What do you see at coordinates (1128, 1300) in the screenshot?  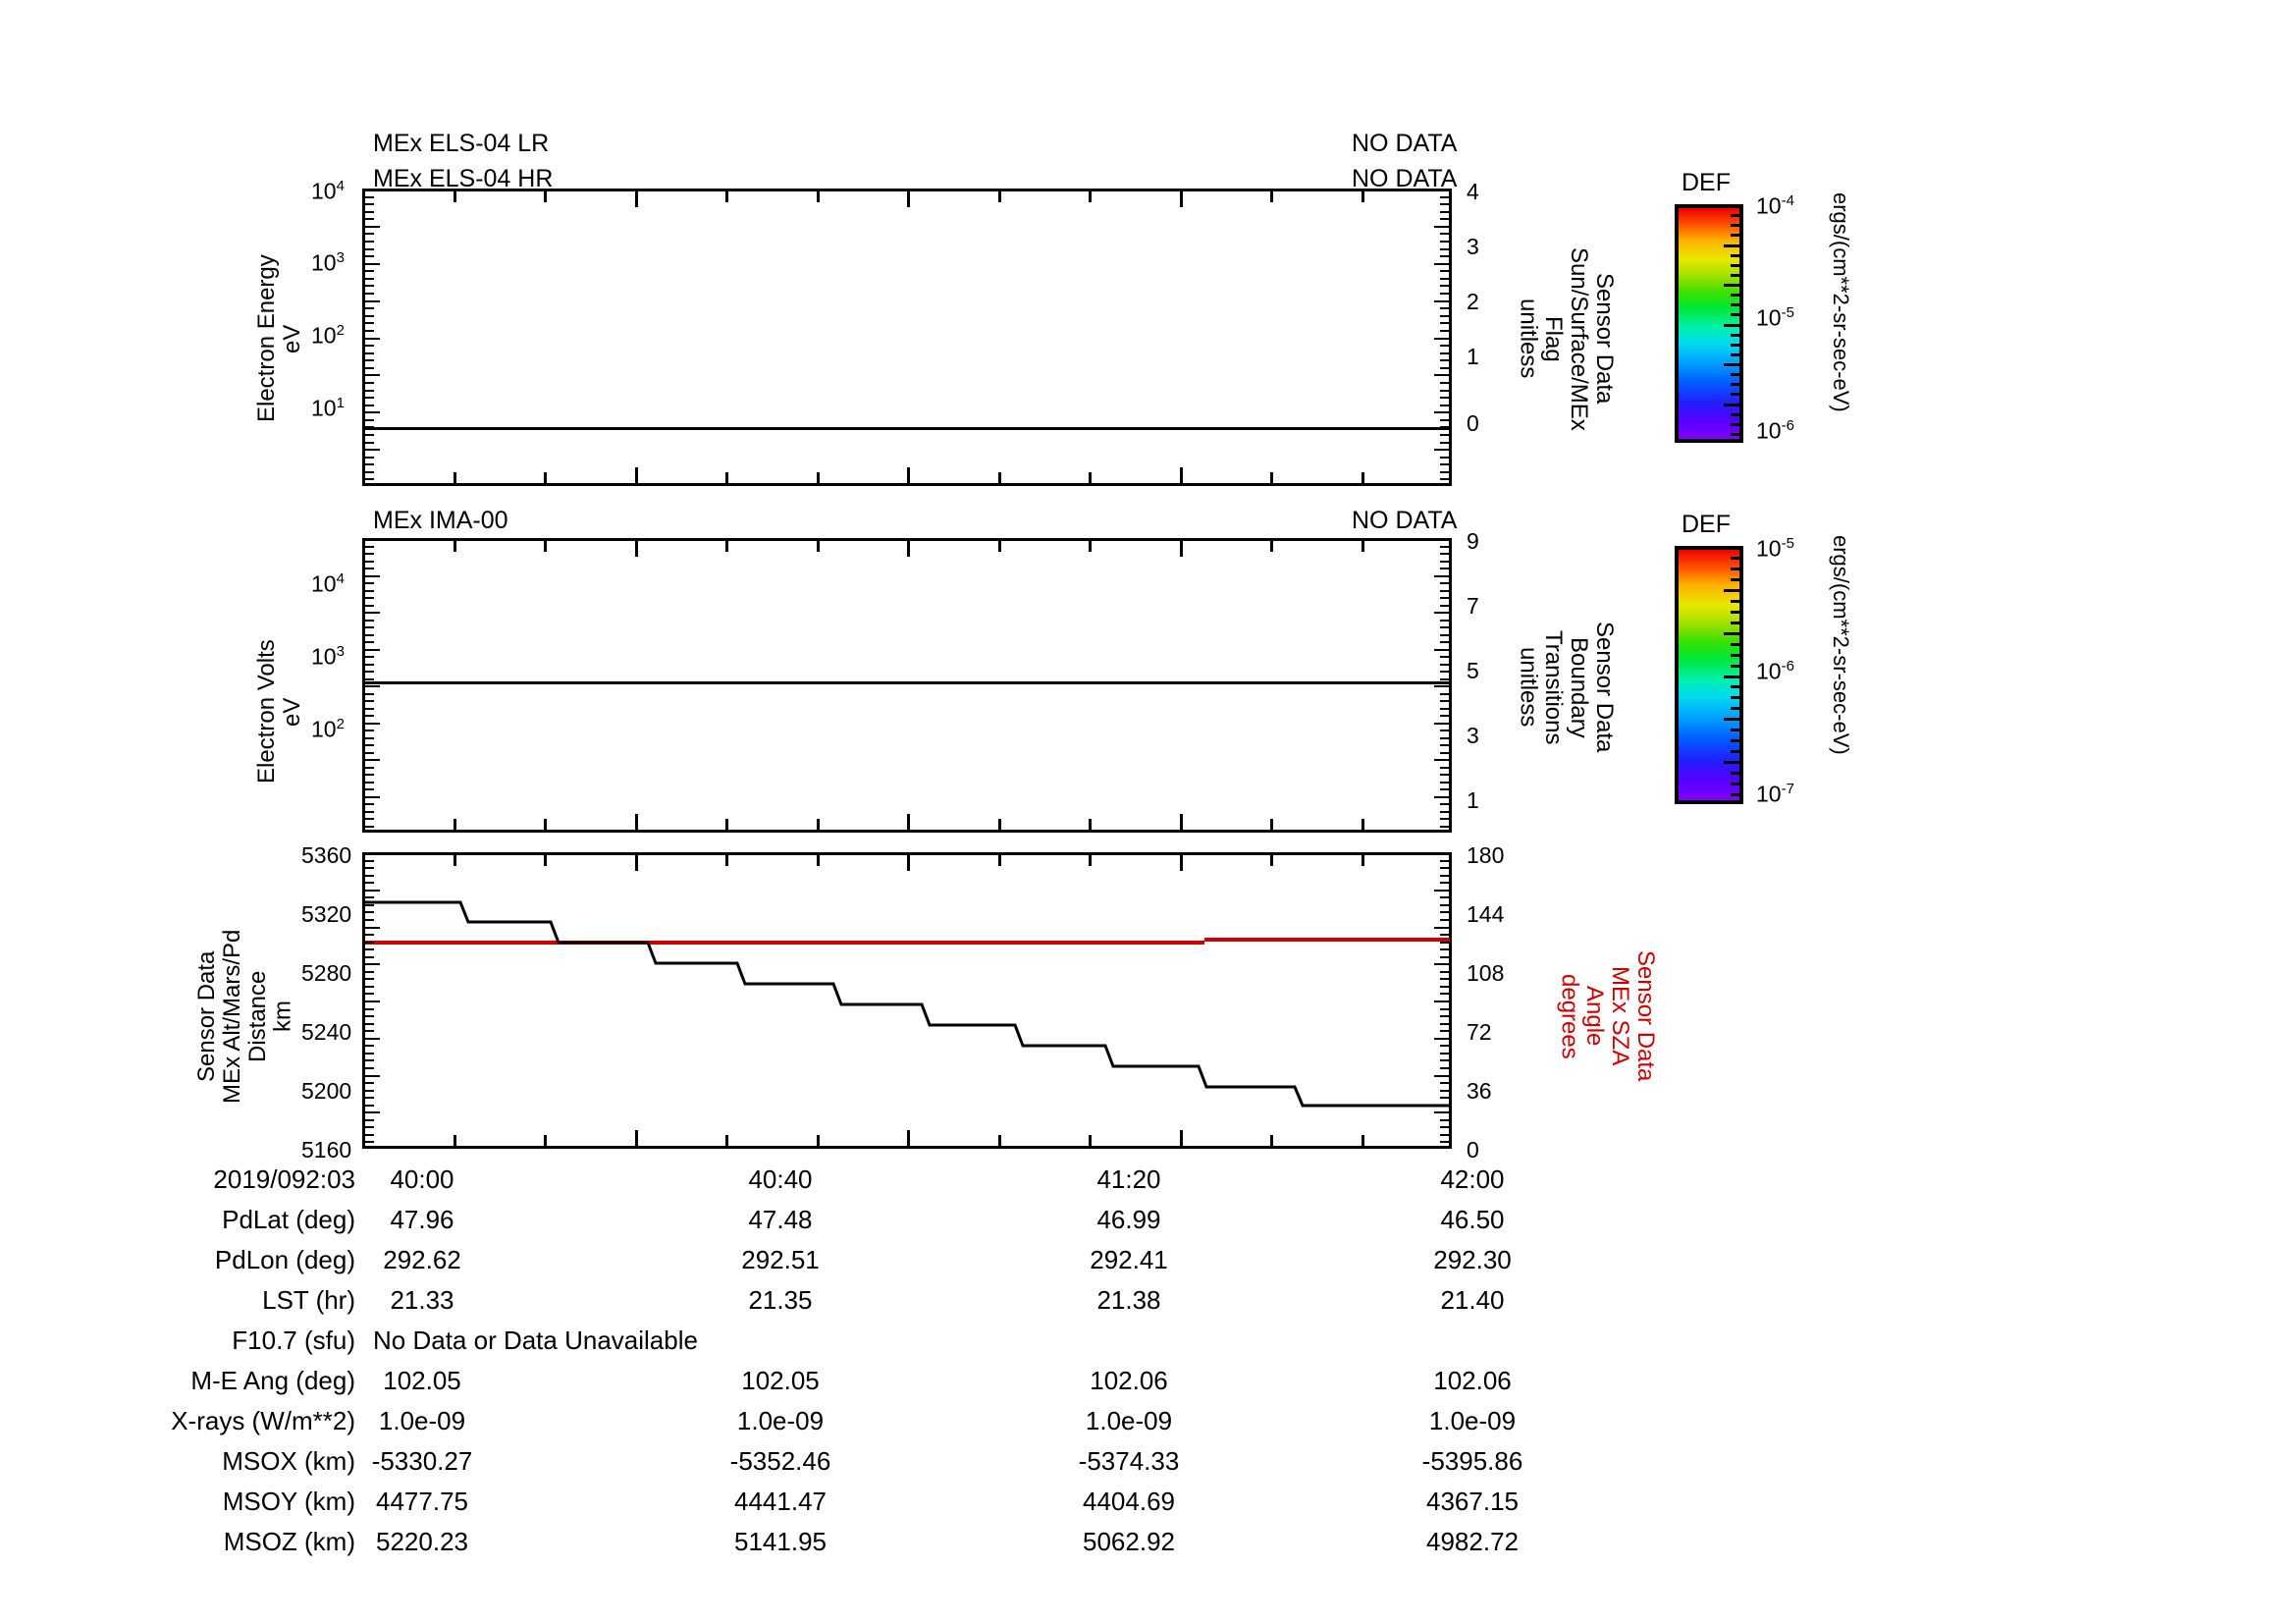 I see `data-table-cell: 21.38` at bounding box center [1128, 1300].